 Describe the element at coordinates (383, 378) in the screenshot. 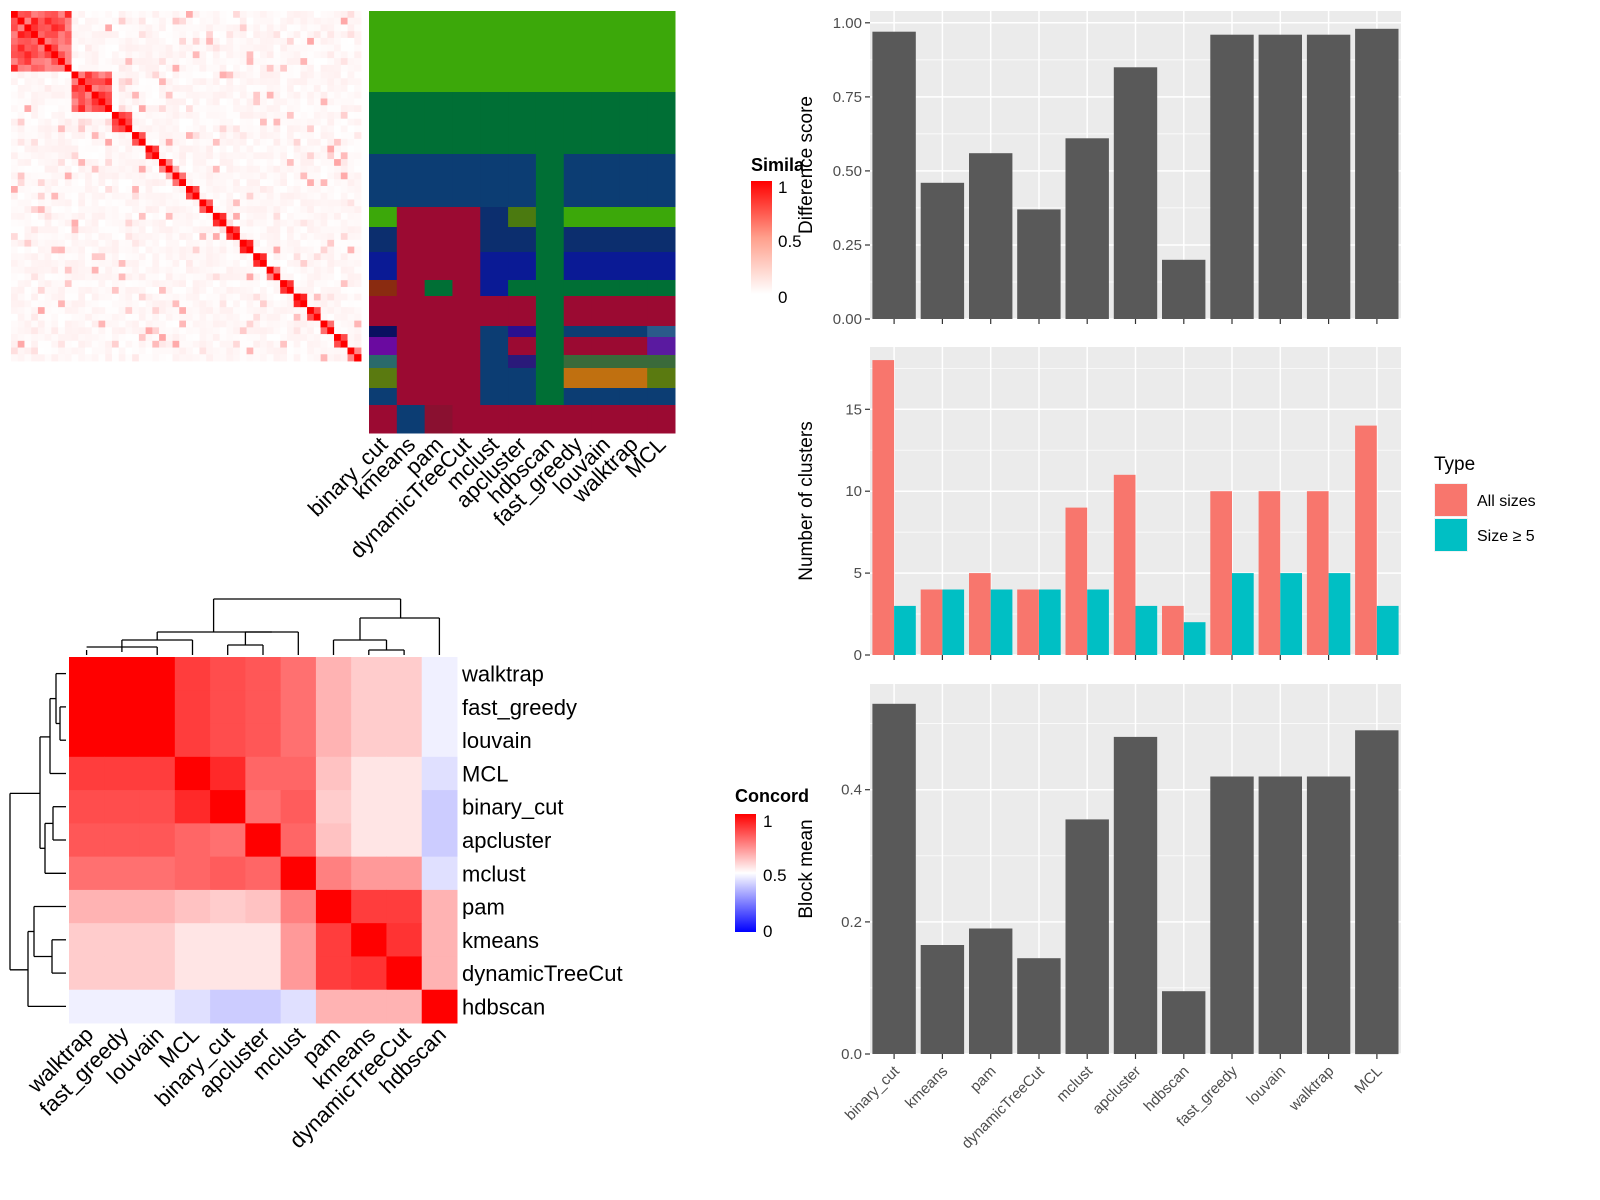

I see `cluster-cell` at that location.